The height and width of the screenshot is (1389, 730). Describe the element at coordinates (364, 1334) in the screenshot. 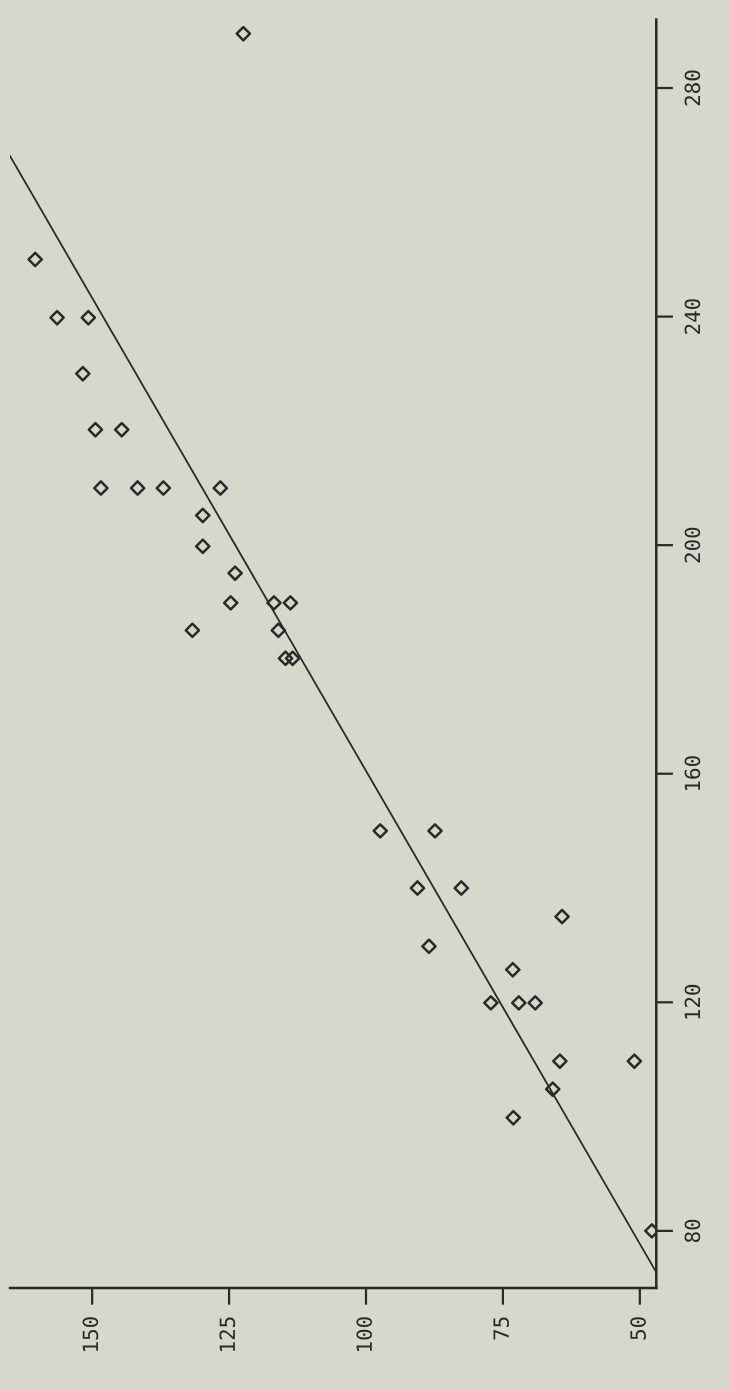

I see `x-tick-label: 100` at that location.